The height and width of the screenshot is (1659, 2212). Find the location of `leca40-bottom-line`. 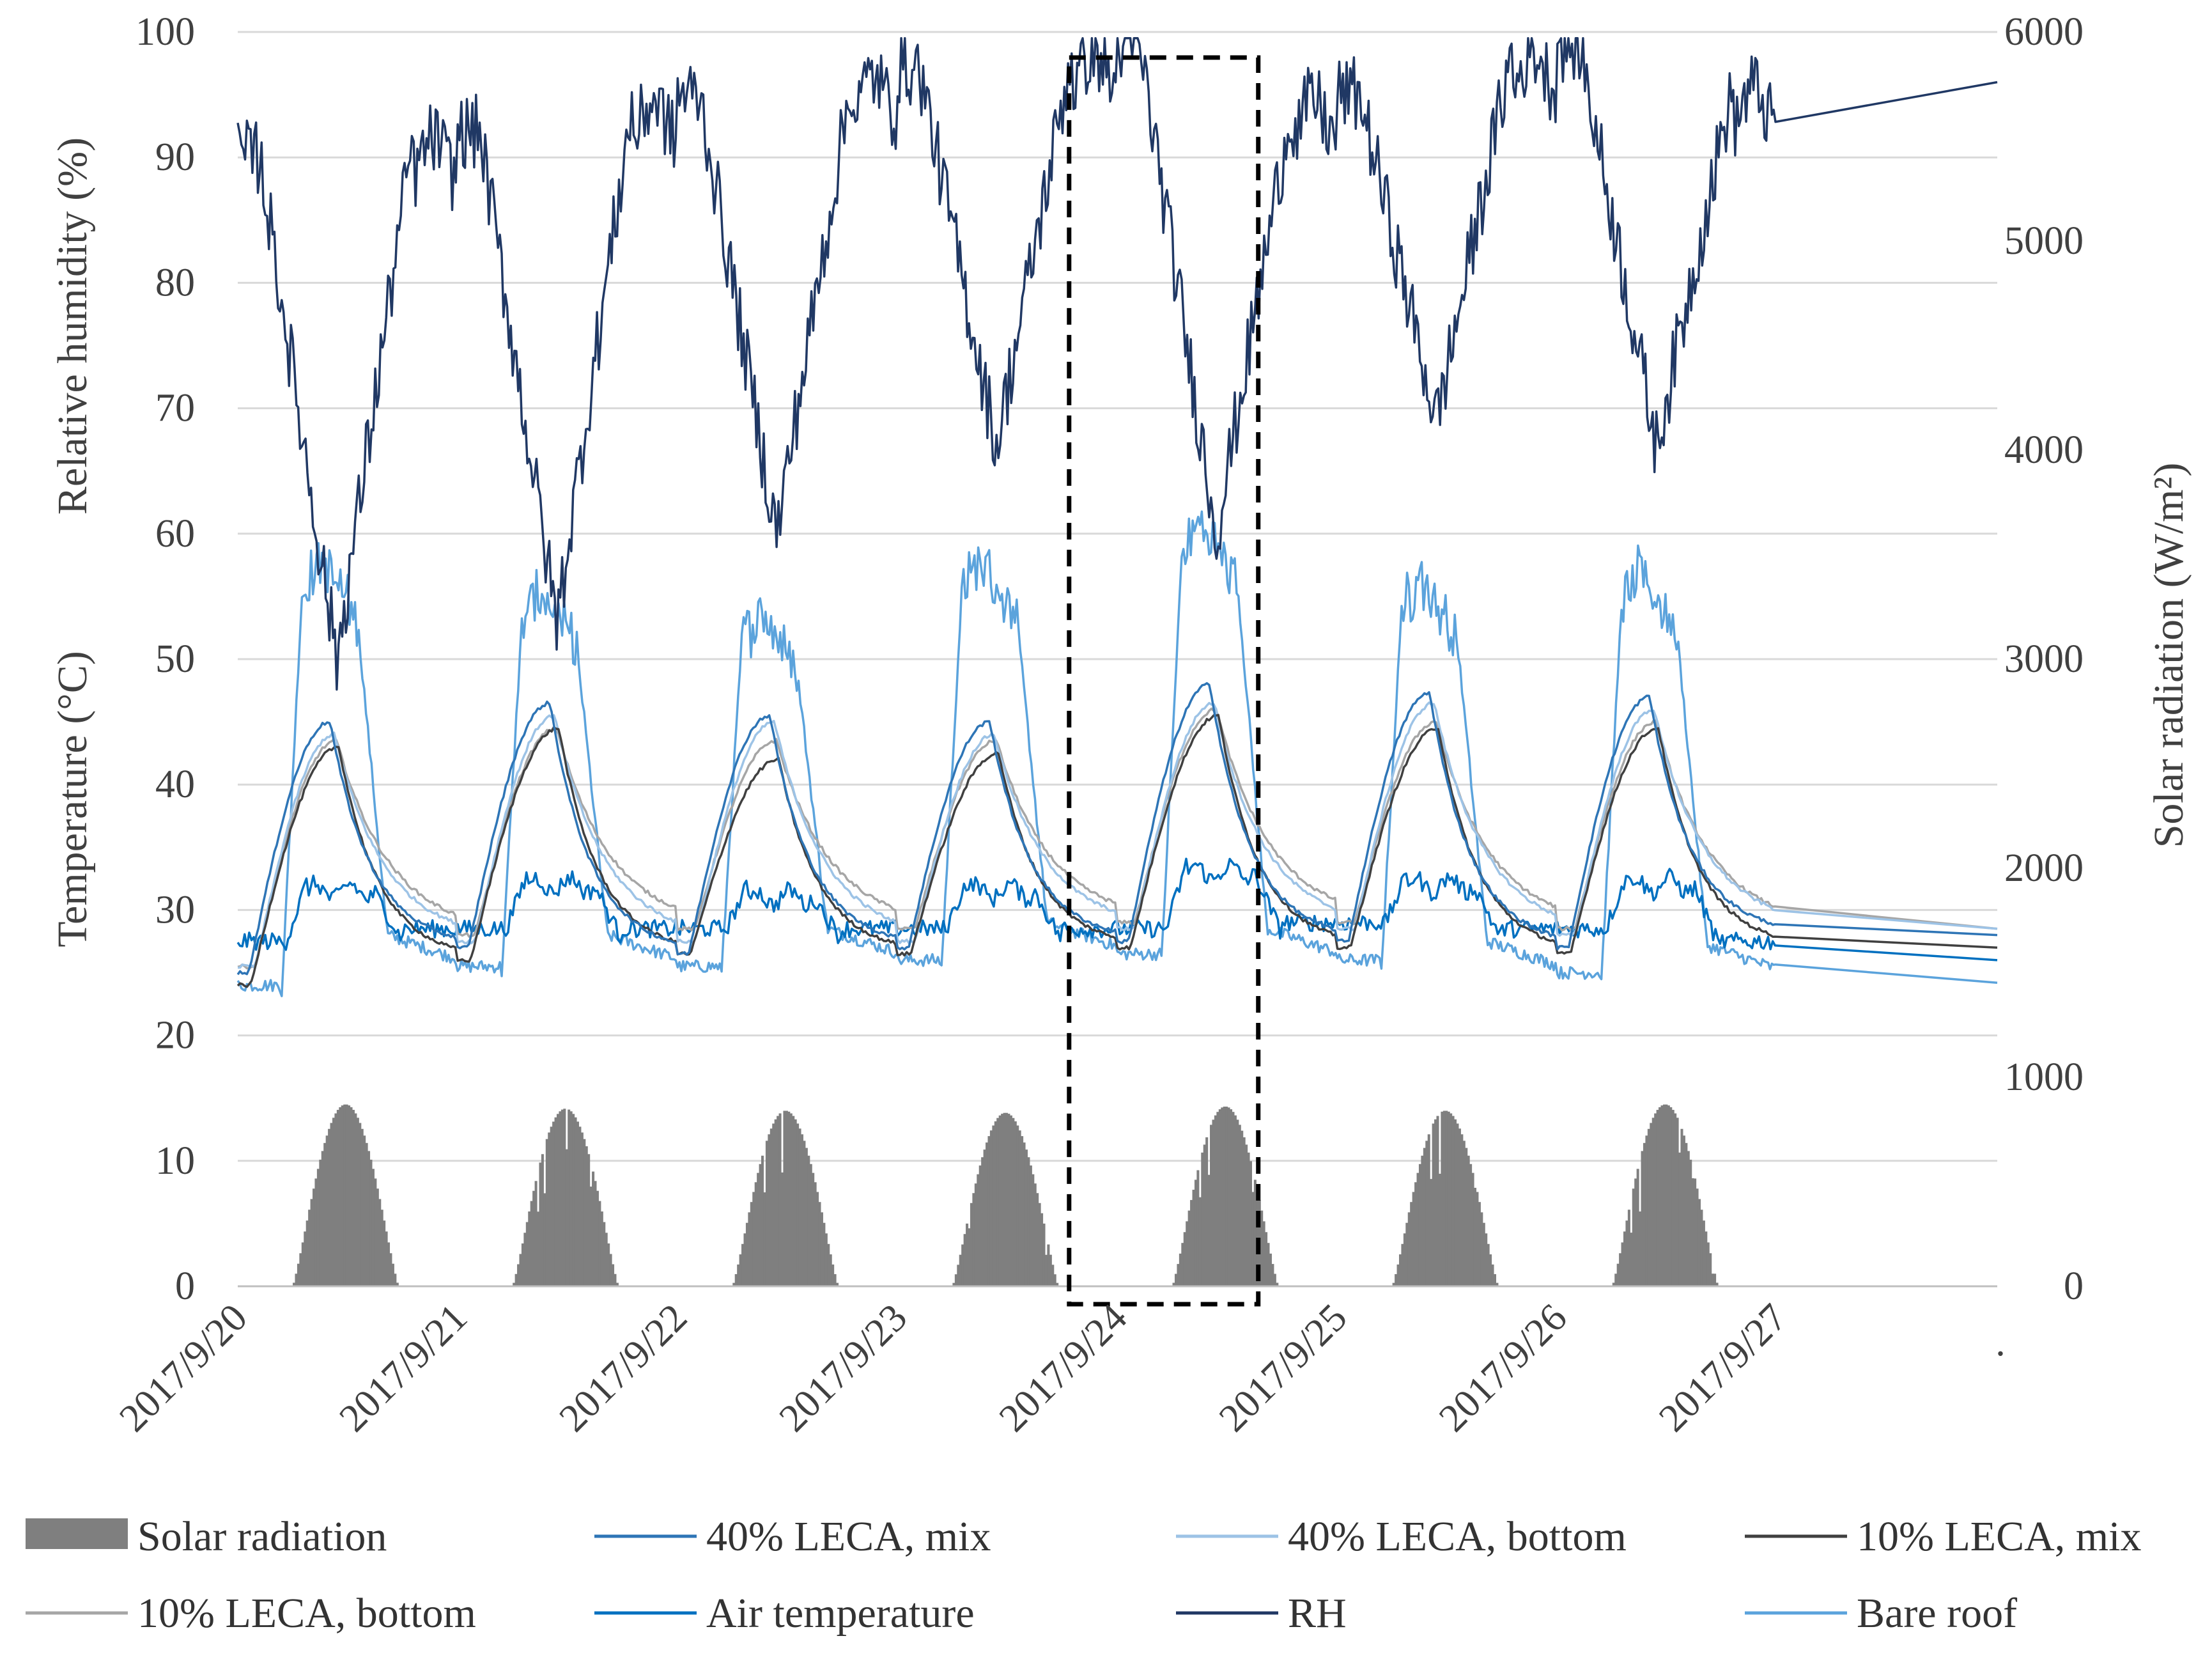

leca40-bottom-line is located at coordinates (1117, 835).